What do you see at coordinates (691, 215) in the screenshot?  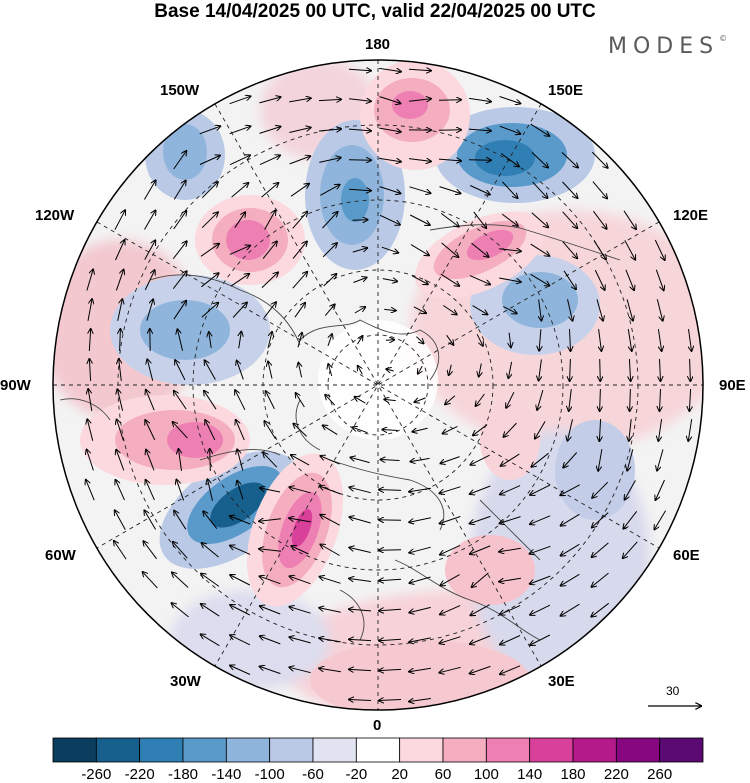 I see `lon-label-120e: 120E` at bounding box center [691, 215].